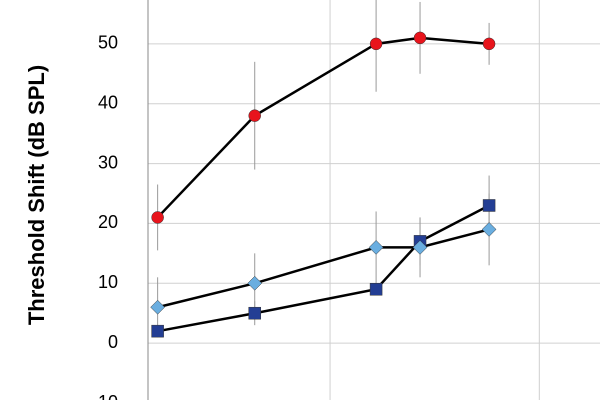 The height and width of the screenshot is (400, 600). What do you see at coordinates (108, 43) in the screenshot?
I see `y-tick-label: 50` at bounding box center [108, 43].